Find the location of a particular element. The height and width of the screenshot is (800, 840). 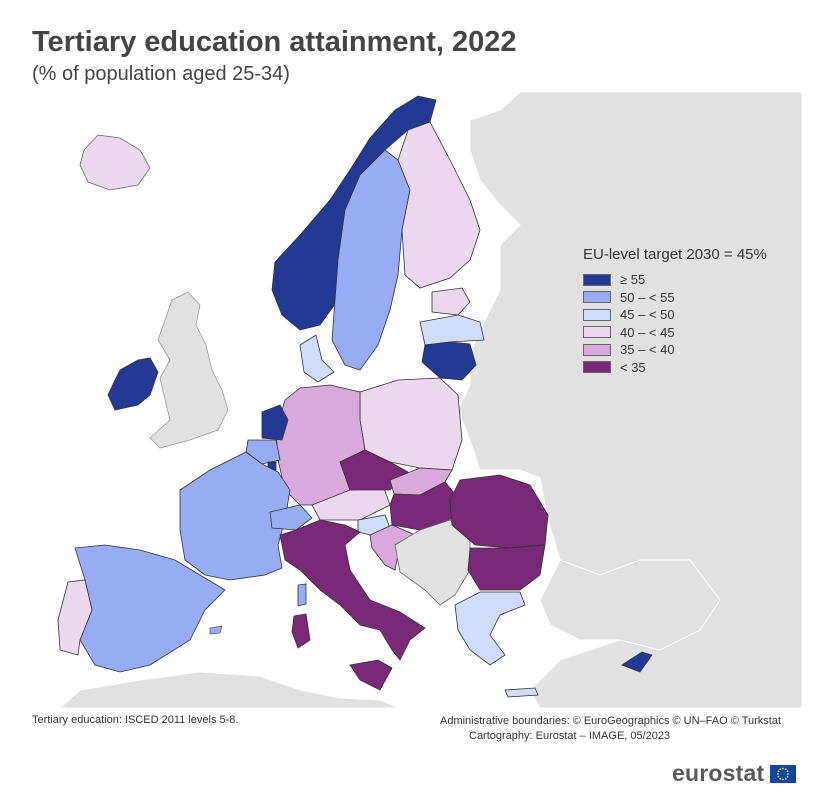

bulgaria is located at coordinates (506, 567).